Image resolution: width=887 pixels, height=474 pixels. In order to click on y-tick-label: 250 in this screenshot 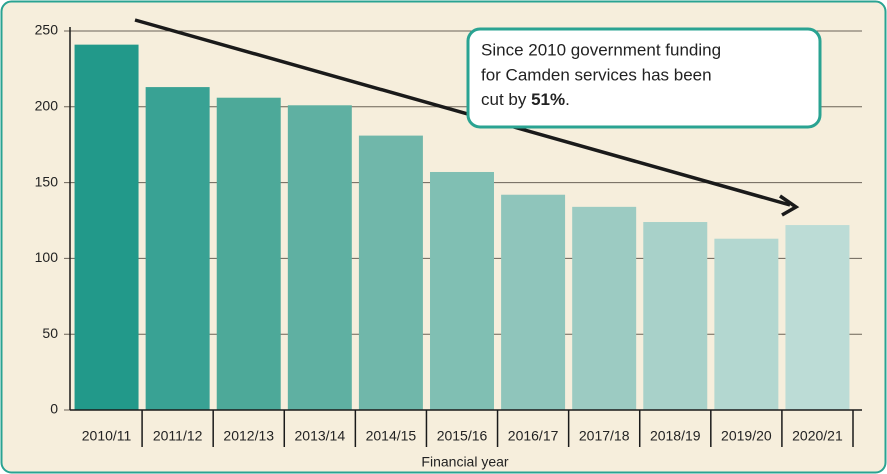, I will do `click(47, 30)`.